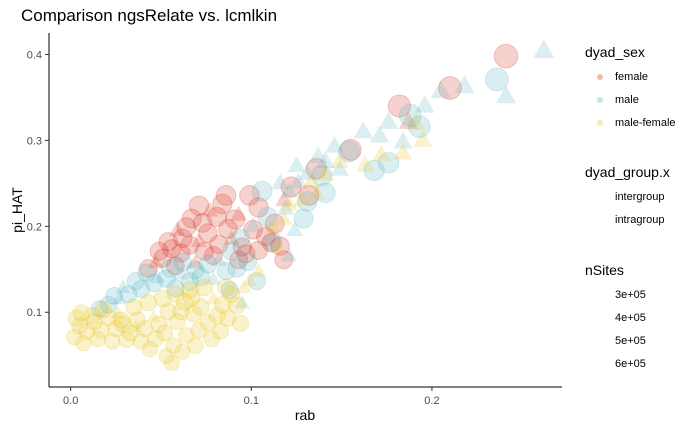 The width and height of the screenshot is (700, 432). What do you see at coordinates (630, 340) in the screenshot?
I see `legend-label: 5e+05` at bounding box center [630, 340].